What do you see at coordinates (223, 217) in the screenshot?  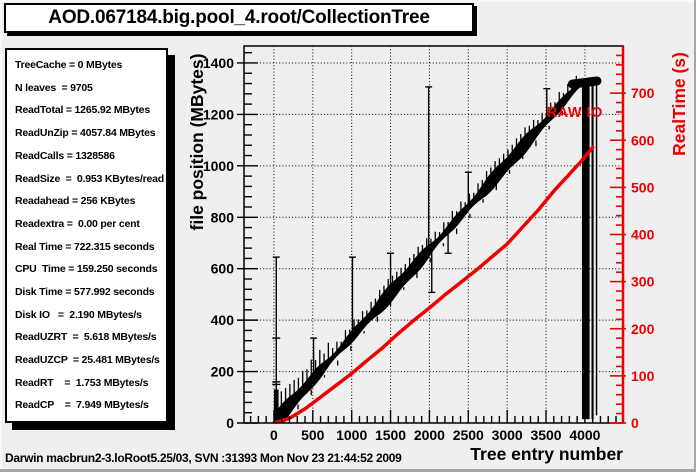 I see `y-left-tick-label: 800` at bounding box center [223, 217].